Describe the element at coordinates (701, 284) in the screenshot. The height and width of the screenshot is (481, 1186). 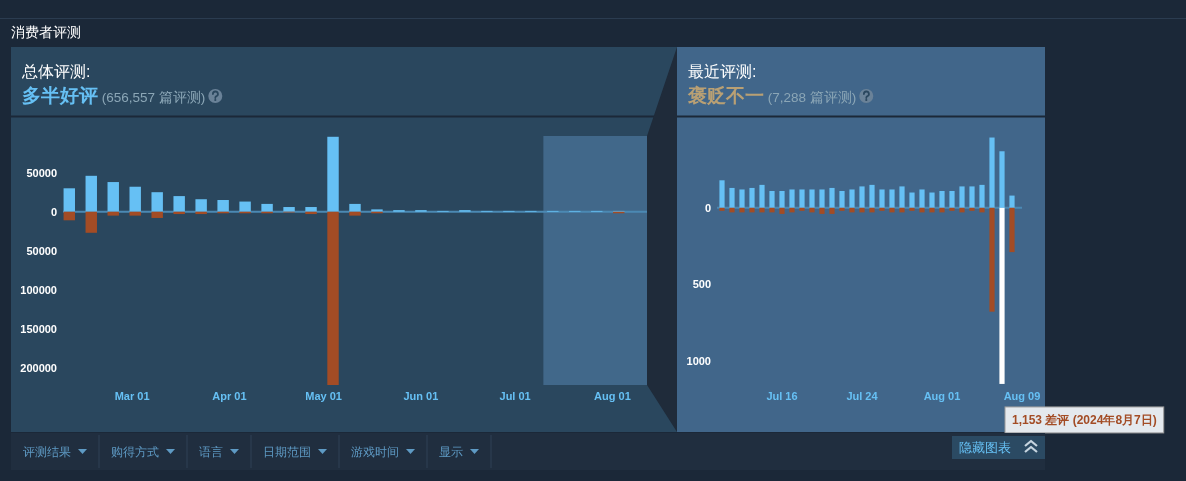
I see `y-tick-label: 500` at that location.